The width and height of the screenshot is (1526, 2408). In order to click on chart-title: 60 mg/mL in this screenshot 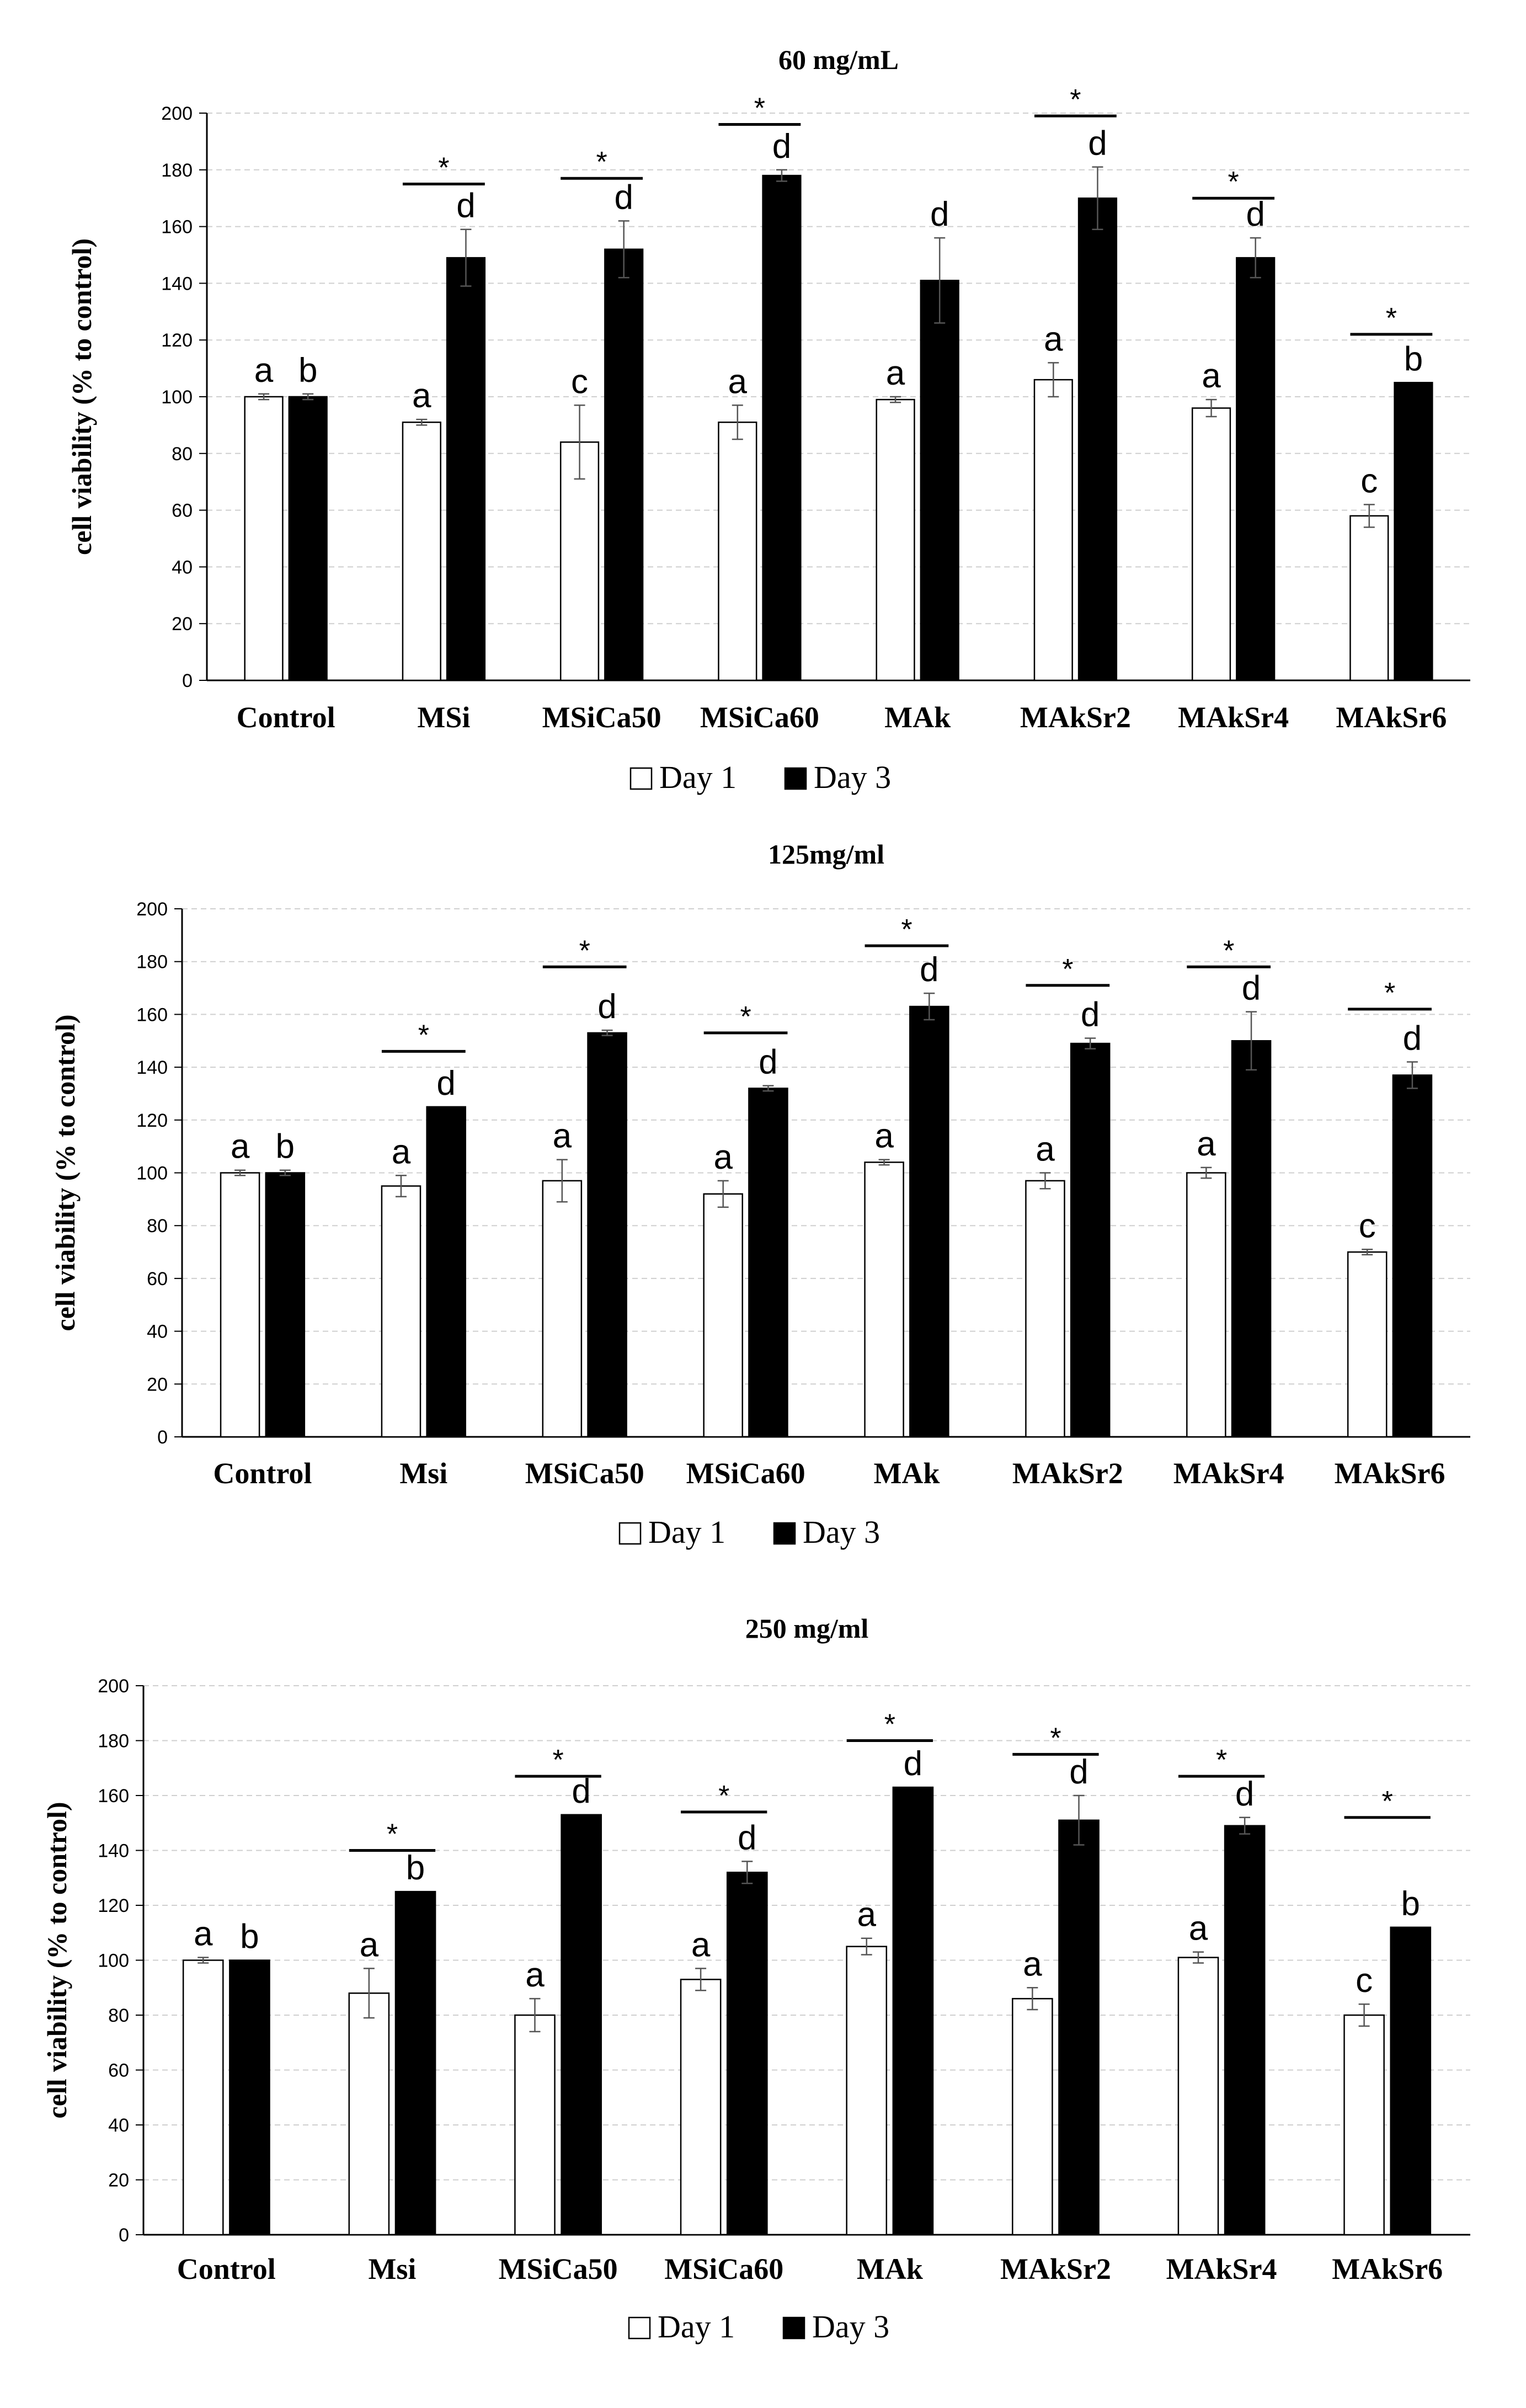, I will do `click(838, 60)`.